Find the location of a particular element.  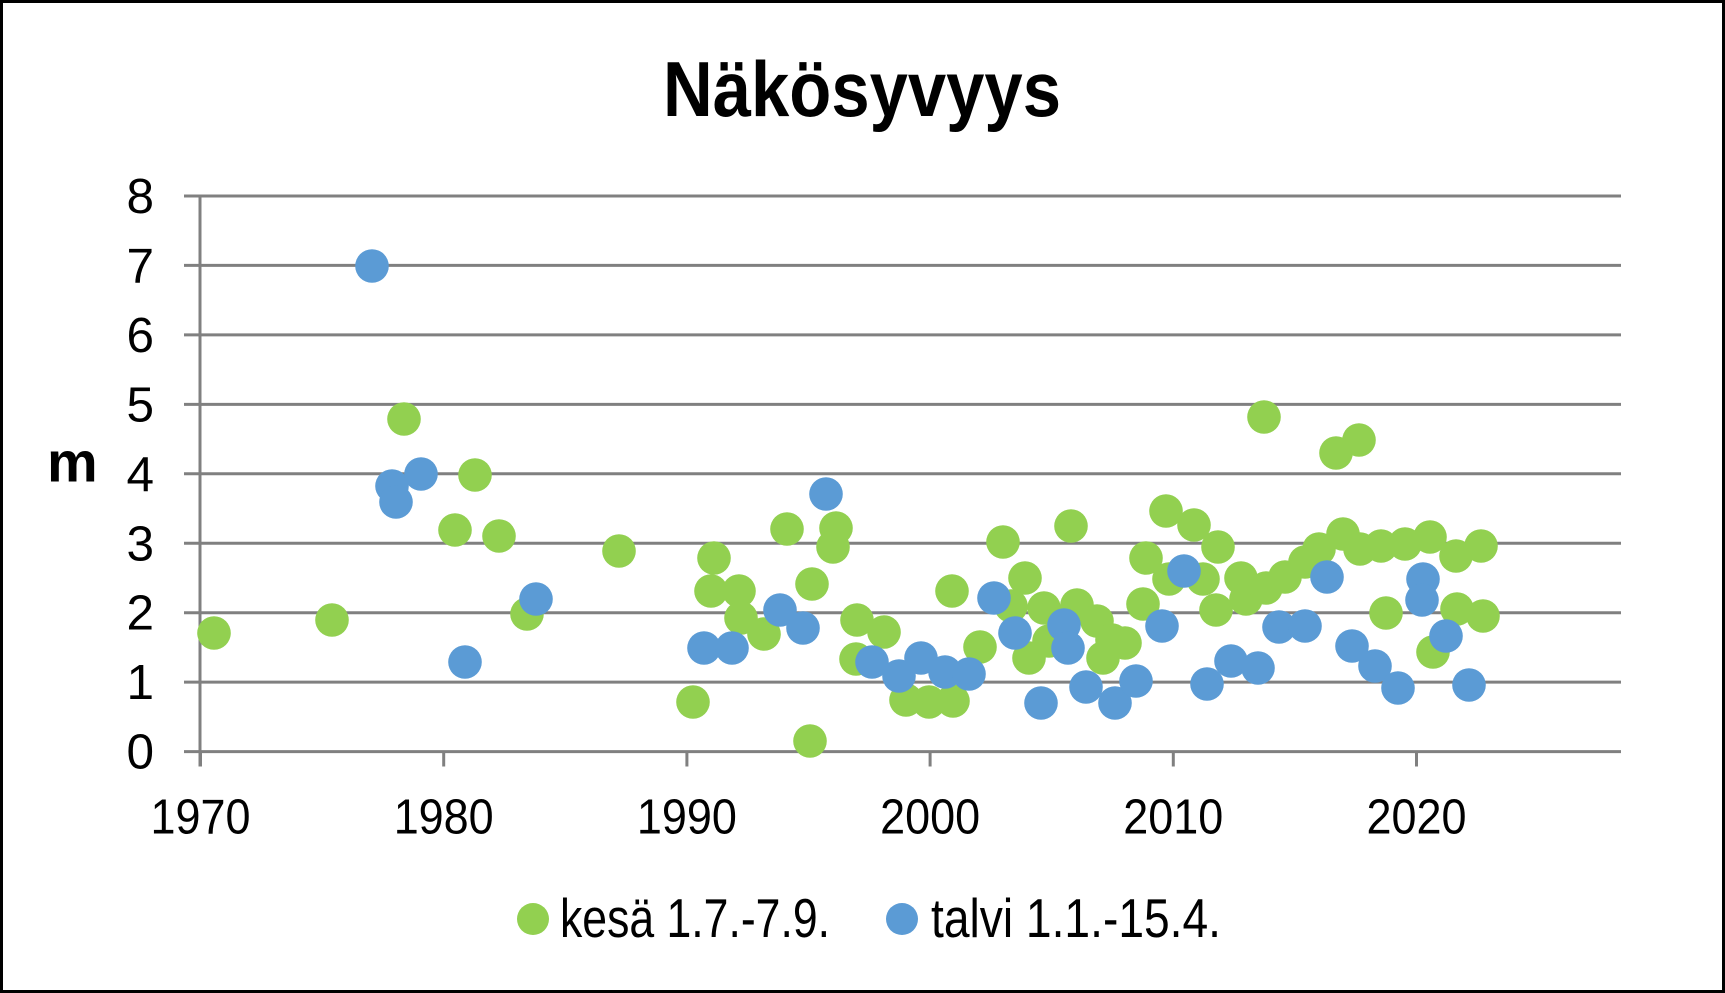

svg-text: talvi 1.1.-15.4. is located at coordinates (1076, 918).